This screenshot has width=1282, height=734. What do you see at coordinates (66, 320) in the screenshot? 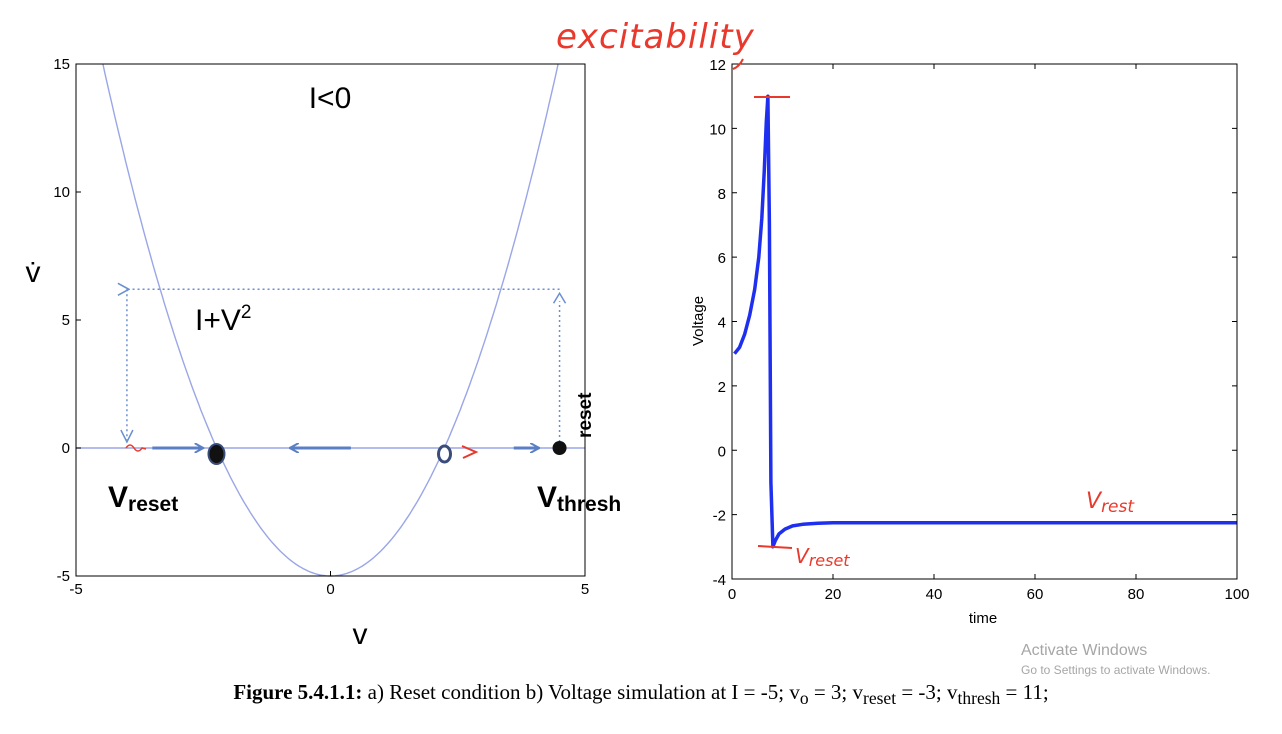
I see `y-tick-label: 5` at bounding box center [66, 320].